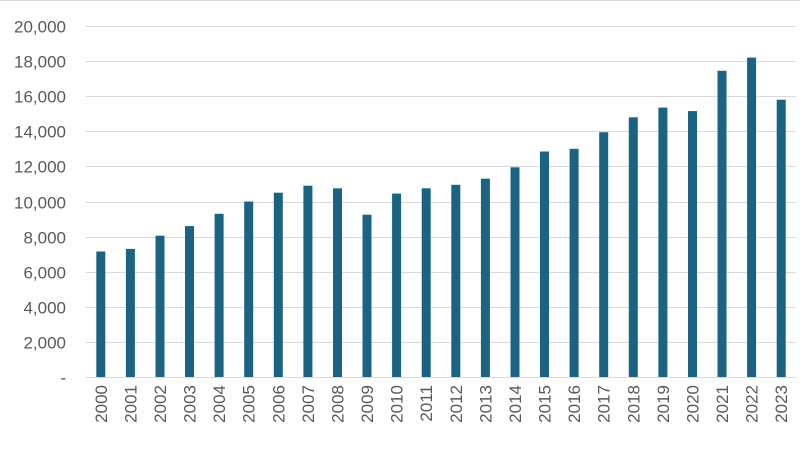 Image resolution: width=800 pixels, height=450 pixels. What do you see at coordinates (44, 308) in the screenshot?
I see `y-tick-label: 4,000` at bounding box center [44, 308].